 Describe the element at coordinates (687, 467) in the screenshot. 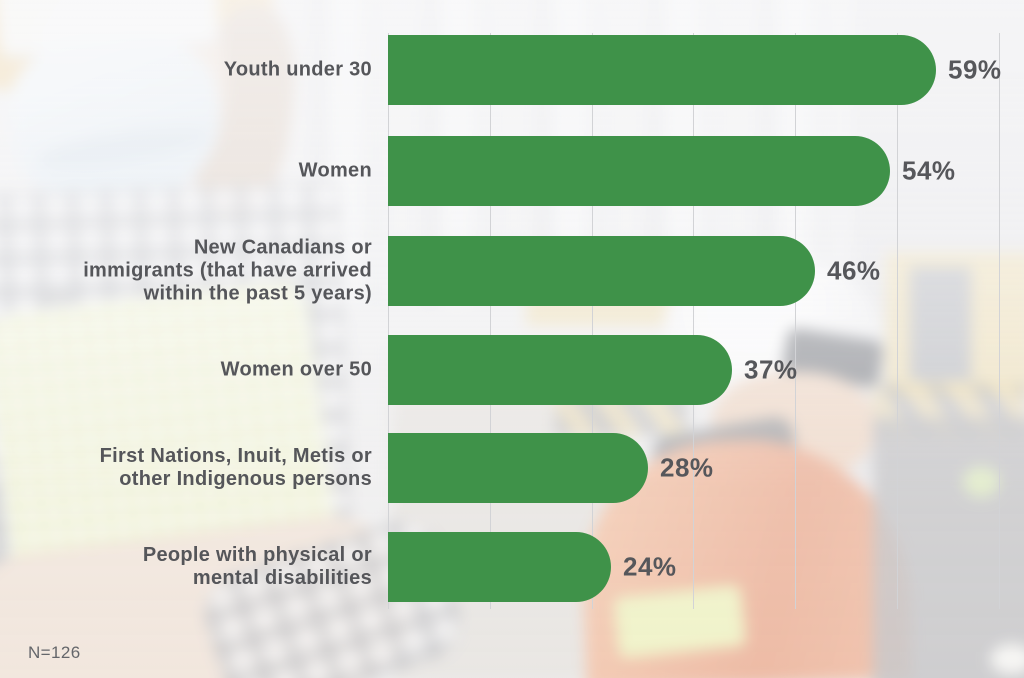

I see `value-label: 28%` at that location.